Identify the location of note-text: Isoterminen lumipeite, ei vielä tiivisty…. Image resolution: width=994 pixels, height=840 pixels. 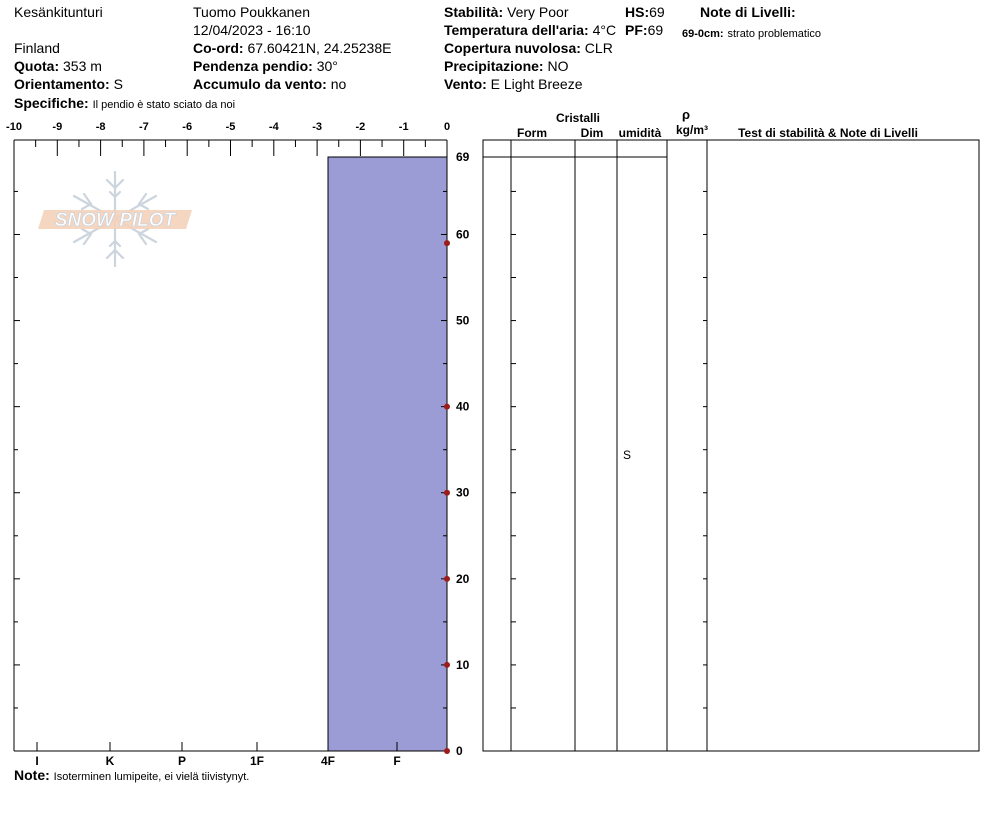
(151, 777).